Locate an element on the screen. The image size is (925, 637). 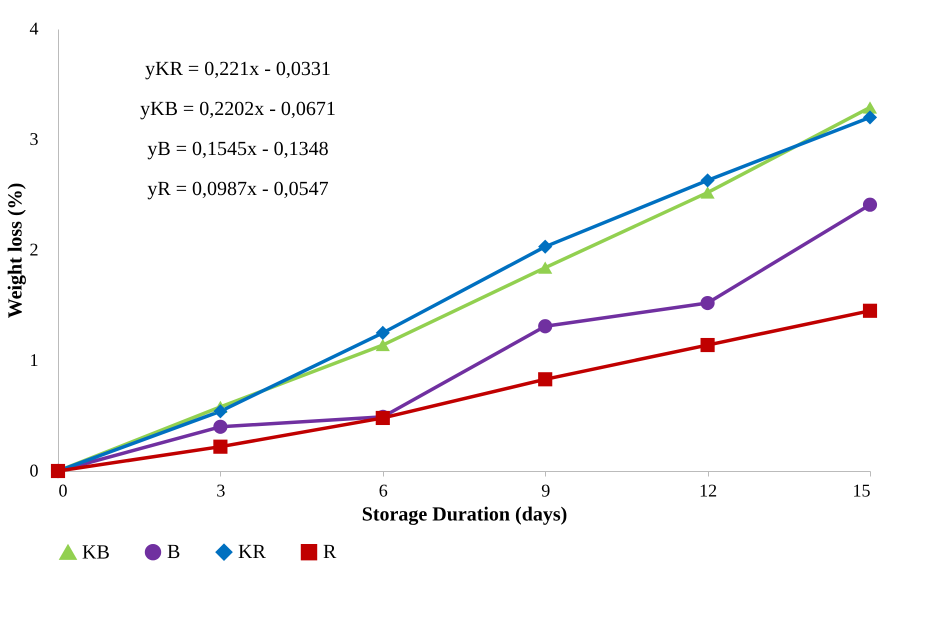
y-tick-label: 0 is located at coordinates (34, 470).